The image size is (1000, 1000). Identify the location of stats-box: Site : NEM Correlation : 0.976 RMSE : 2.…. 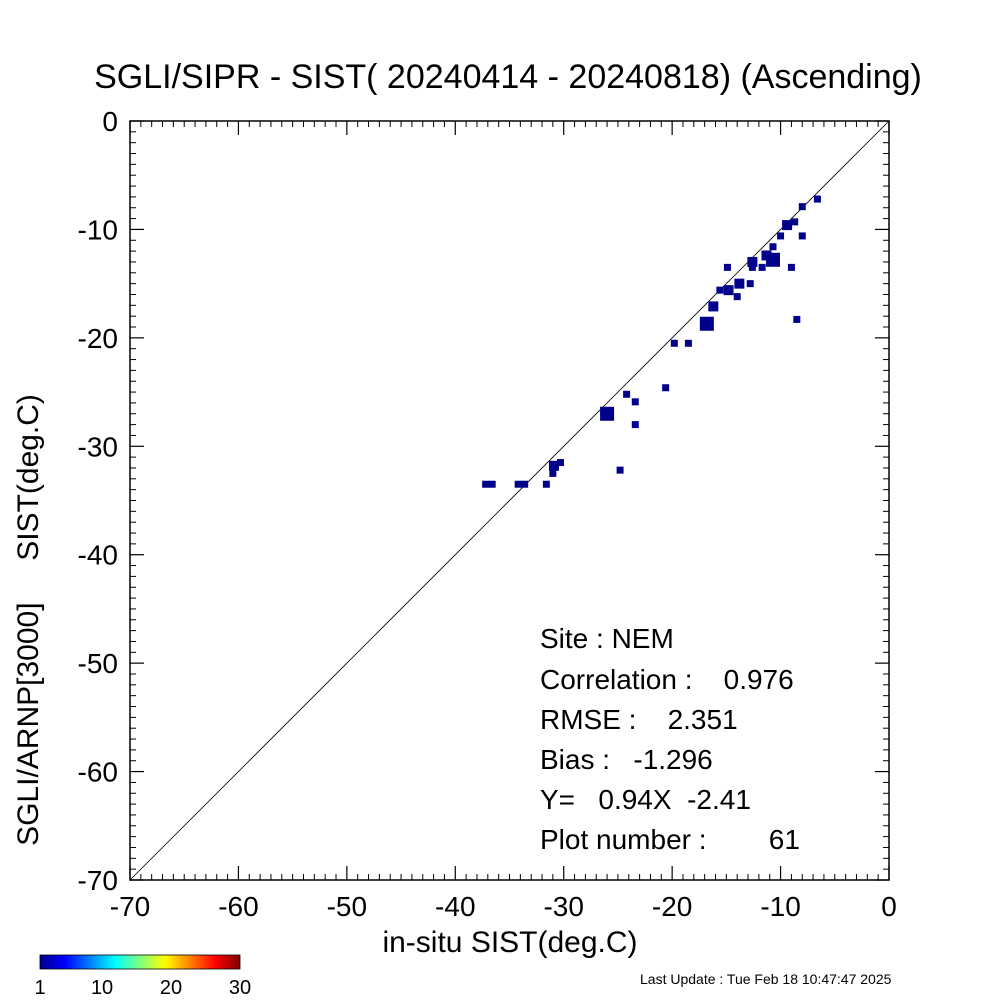
(670, 739).